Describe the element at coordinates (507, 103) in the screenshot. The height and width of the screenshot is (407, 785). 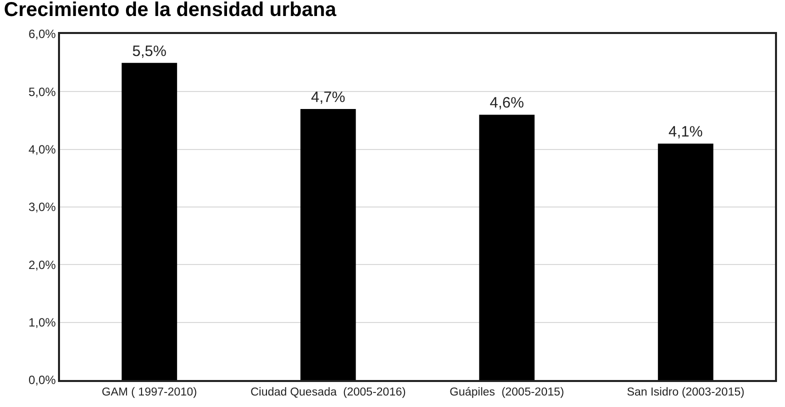
I see `data-label: 4,6%` at that location.